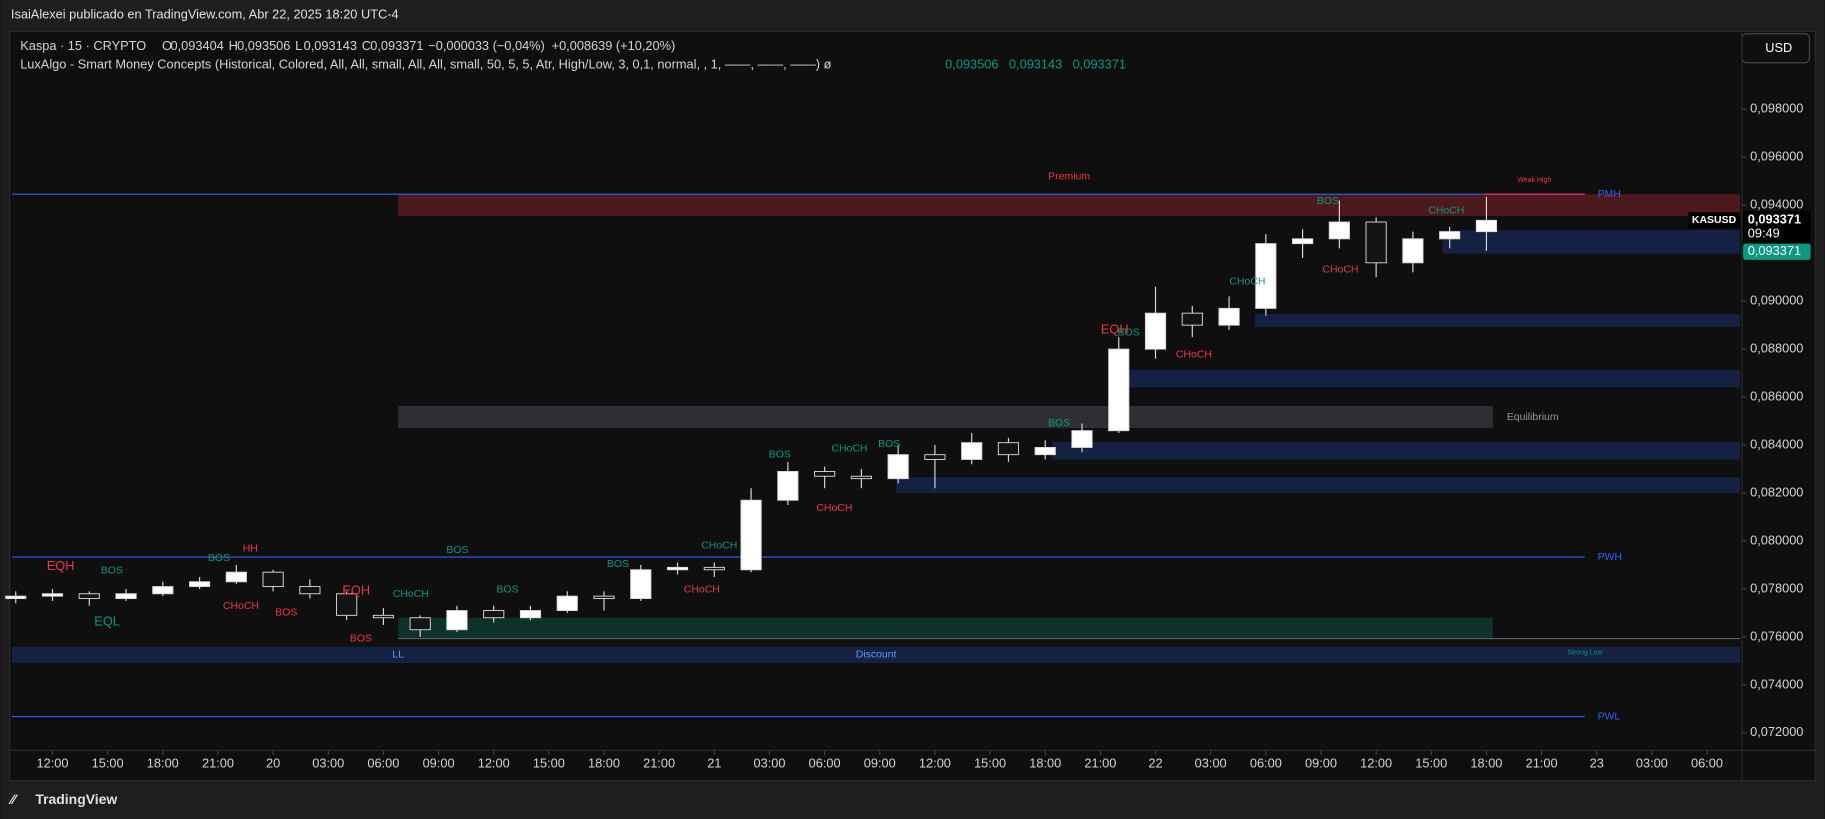  What do you see at coordinates (1115, 329) in the screenshot?
I see `annotation: EQH` at bounding box center [1115, 329].